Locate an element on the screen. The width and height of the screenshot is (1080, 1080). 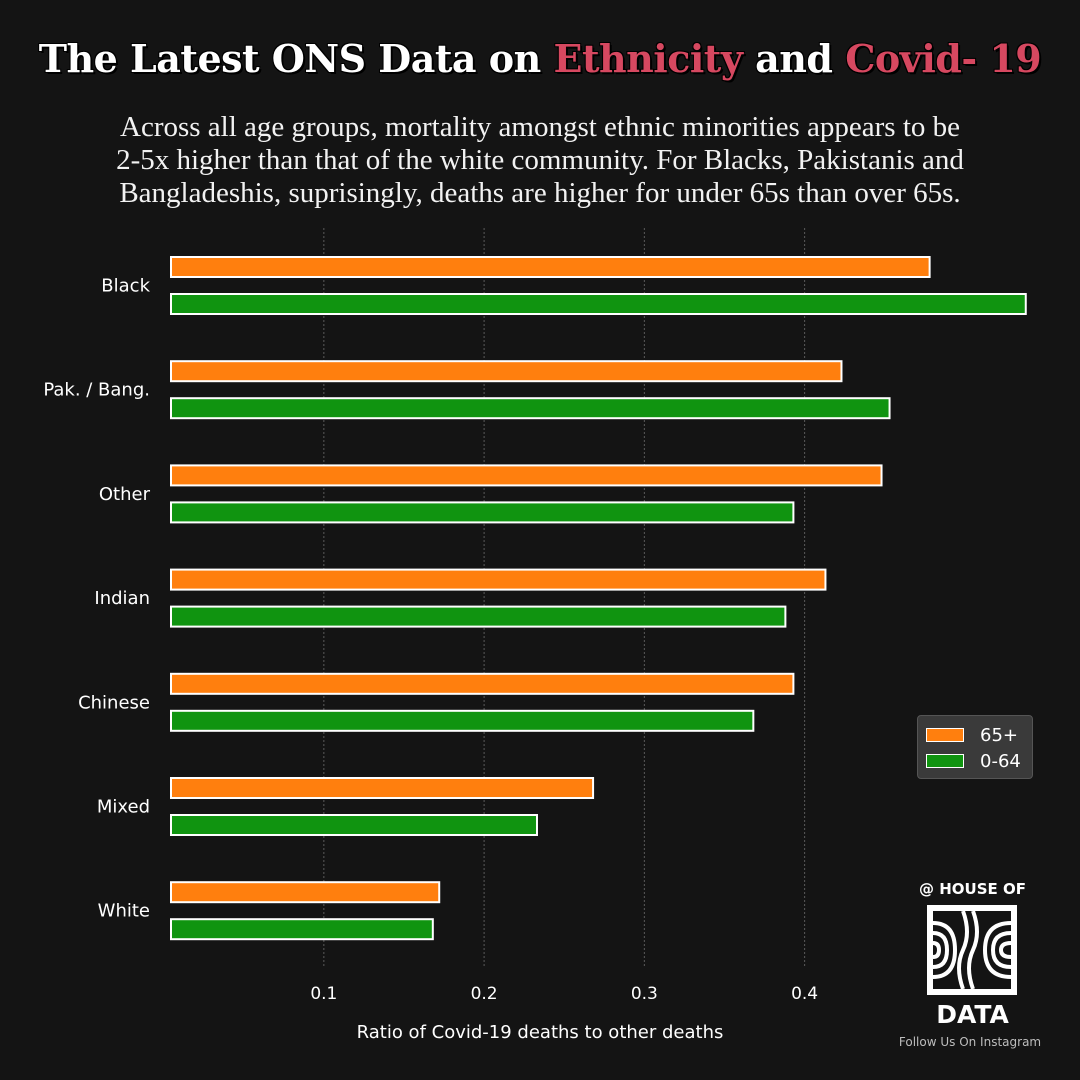
x-tick-label: 0.2 is located at coordinates (484, 994).